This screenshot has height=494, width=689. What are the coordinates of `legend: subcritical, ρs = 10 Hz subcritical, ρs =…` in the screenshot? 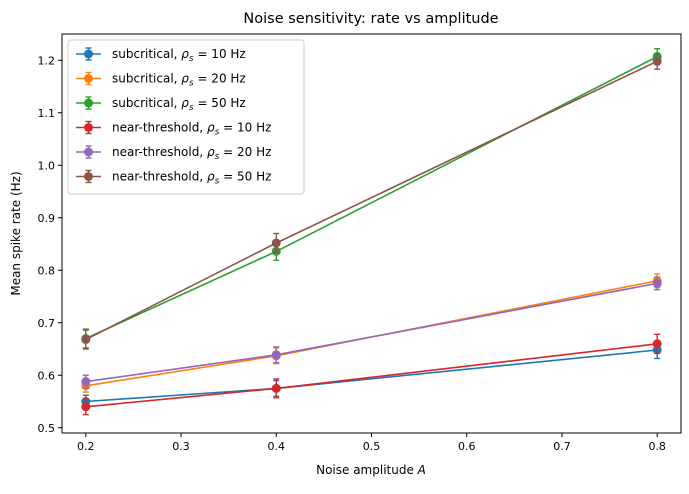 It's located at (186, 117).